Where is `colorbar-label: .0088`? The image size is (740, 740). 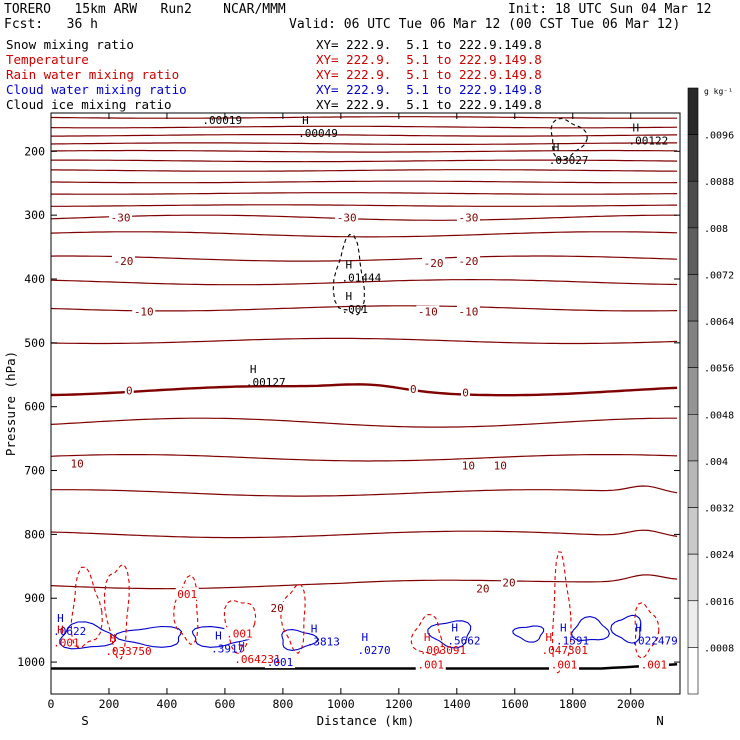
colorbar-label: .0088 is located at coordinates (719, 182).